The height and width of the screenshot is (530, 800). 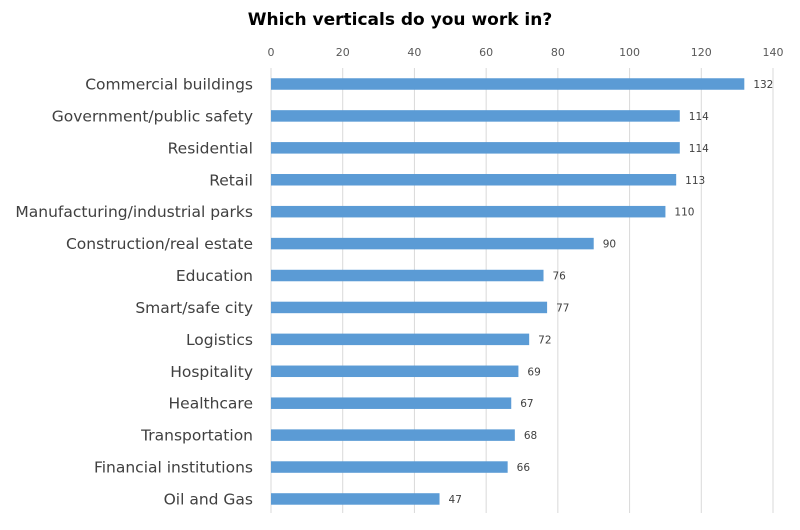 I want to click on data-label: 66, so click(x=524, y=468).